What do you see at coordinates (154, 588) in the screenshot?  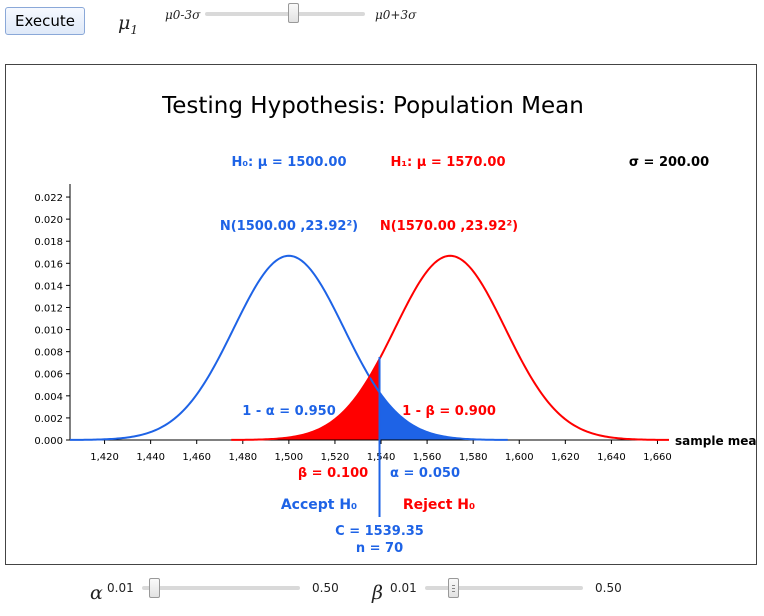 I see `alpha-slider-thumb` at bounding box center [154, 588].